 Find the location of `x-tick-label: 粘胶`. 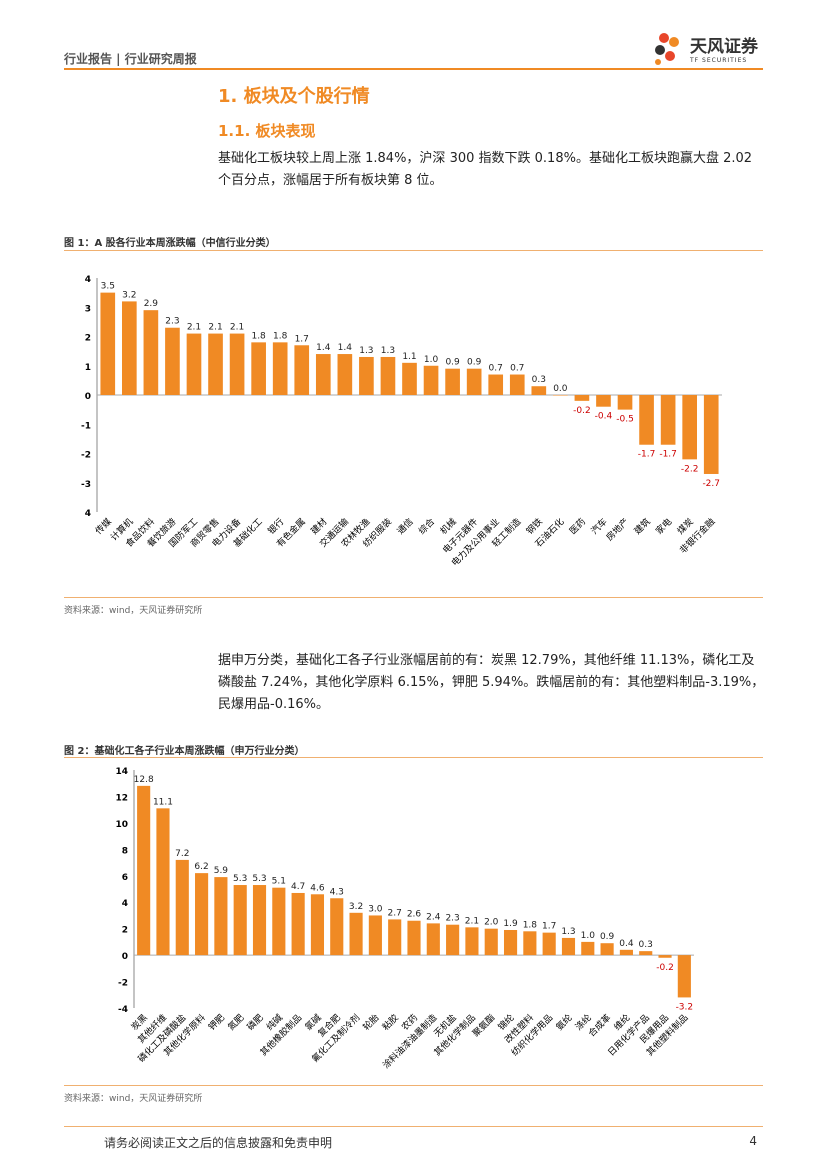

x-tick-label: 粘胶 is located at coordinates (390, 1022).